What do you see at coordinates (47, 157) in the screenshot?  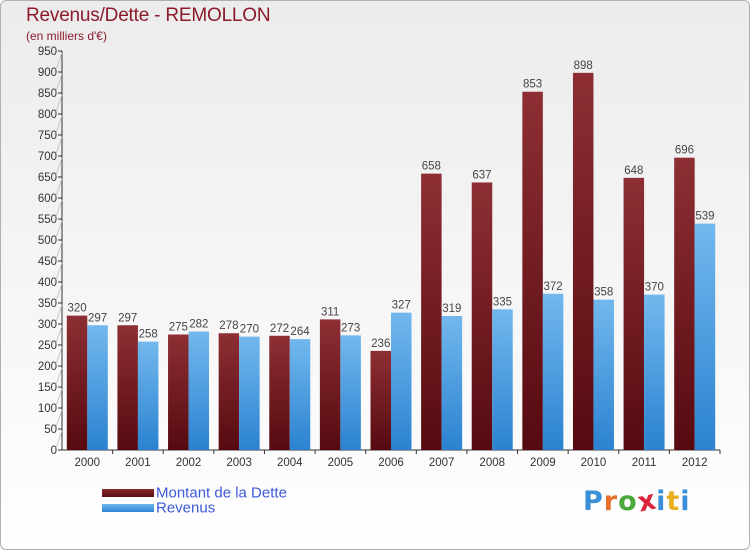 I see `y-tick-label: 700` at bounding box center [47, 157].